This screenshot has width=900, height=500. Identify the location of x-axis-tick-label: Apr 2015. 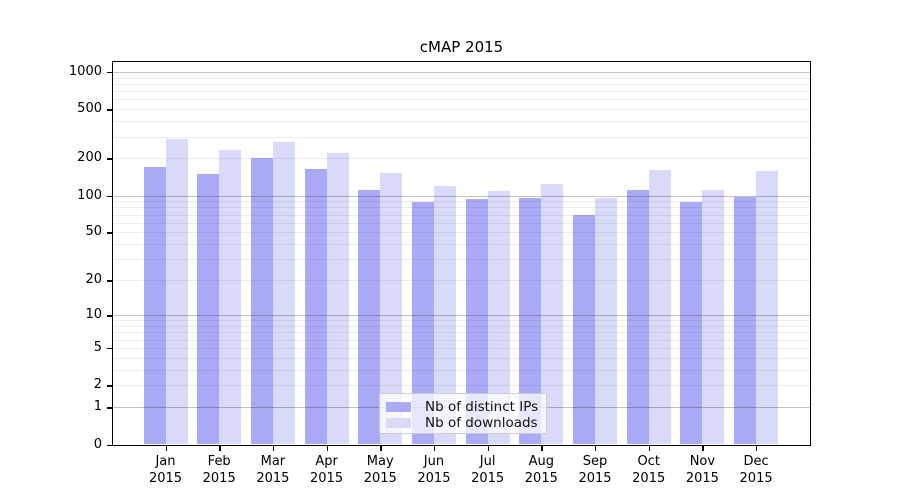
(327, 469).